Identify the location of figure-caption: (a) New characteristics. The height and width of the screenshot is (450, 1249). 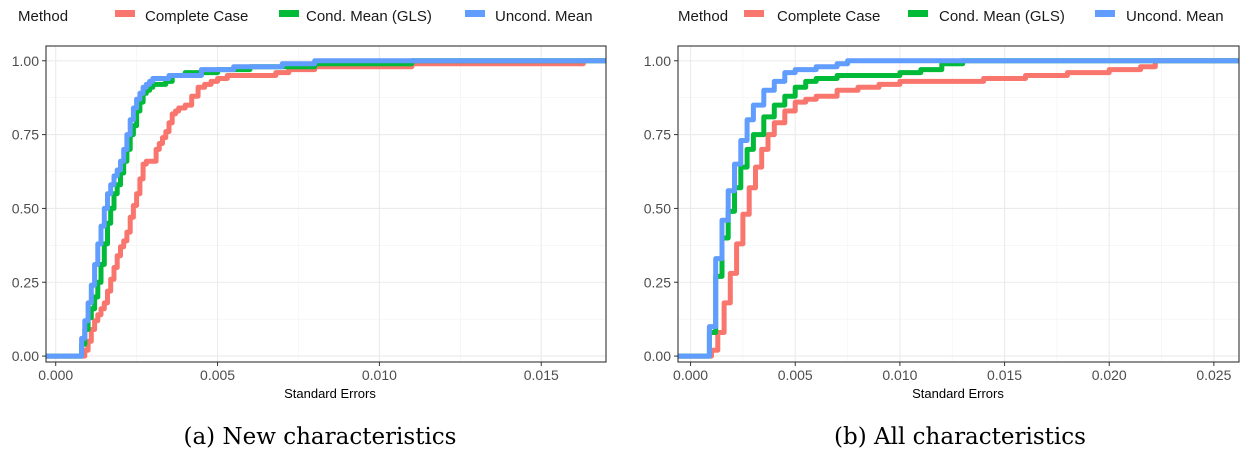
(320, 437).